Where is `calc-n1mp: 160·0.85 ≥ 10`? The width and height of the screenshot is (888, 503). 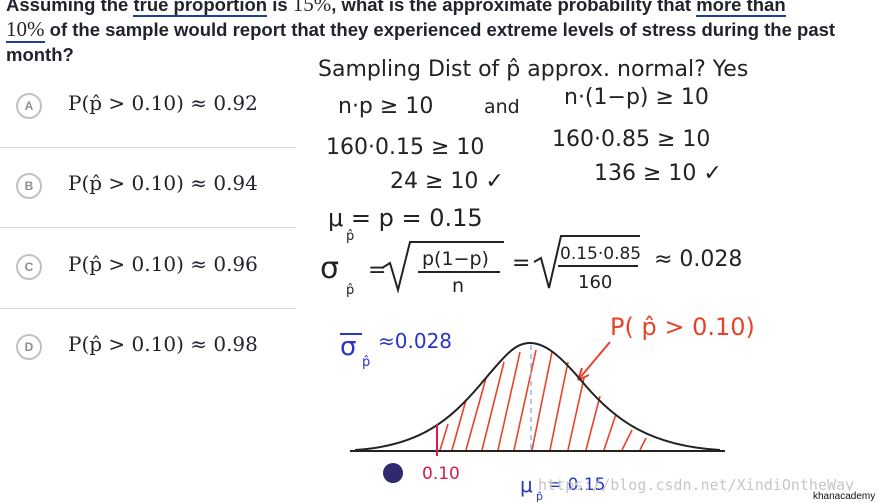 calc-n1mp: 160·0.85 ≥ 10 is located at coordinates (631, 139).